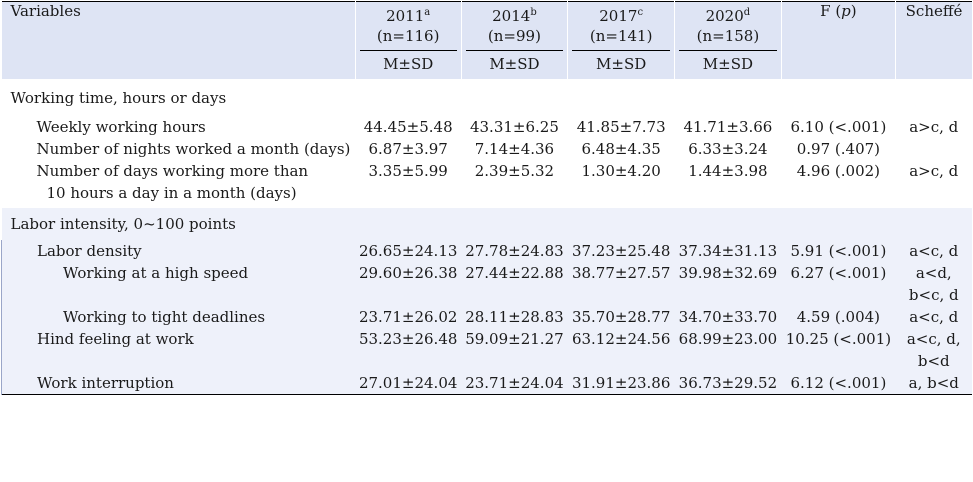  What do you see at coordinates (514, 149) in the screenshot?
I see `value-cell: 7.14±4.36` at bounding box center [514, 149].